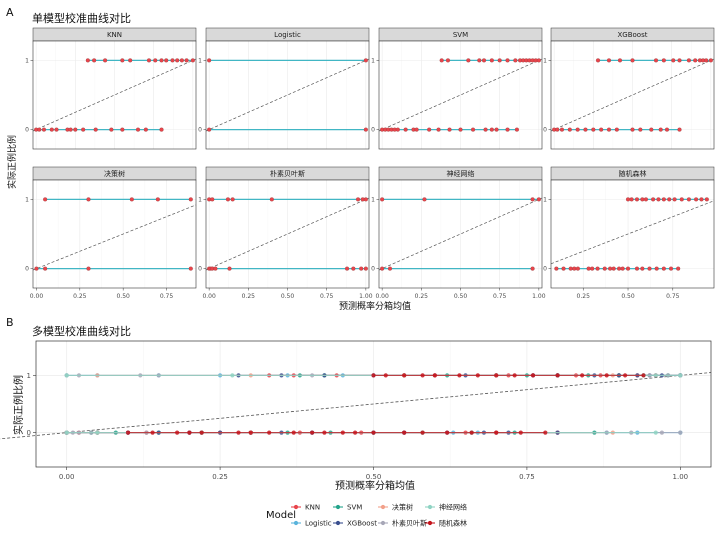 The width and height of the screenshot is (720, 540). I want to click on combined-diagonal, so click(356, 406).